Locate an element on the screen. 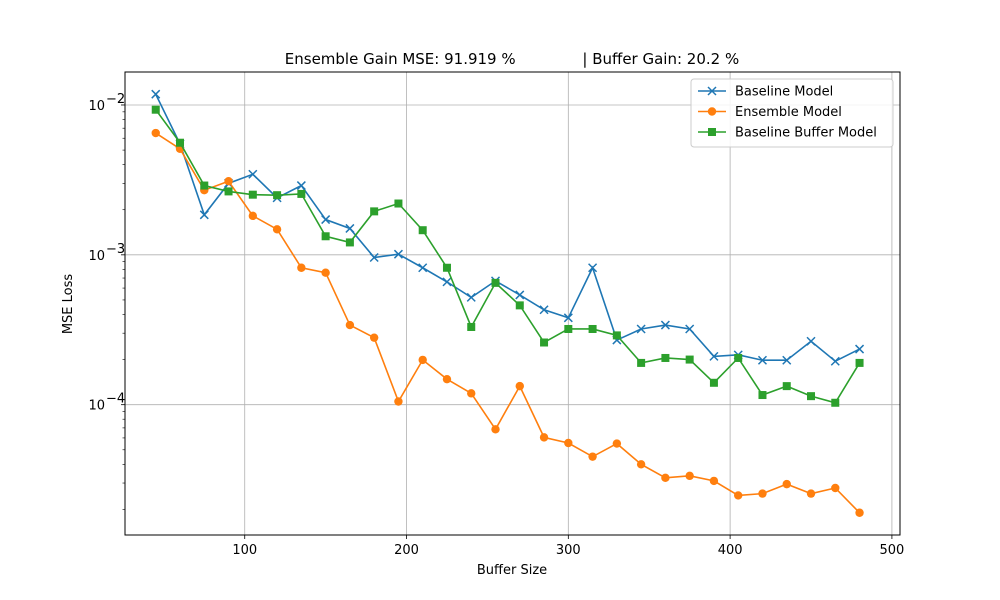 This screenshot has height=600, width=1000. legend-label: Baseline Buffer Model is located at coordinates (806, 133).